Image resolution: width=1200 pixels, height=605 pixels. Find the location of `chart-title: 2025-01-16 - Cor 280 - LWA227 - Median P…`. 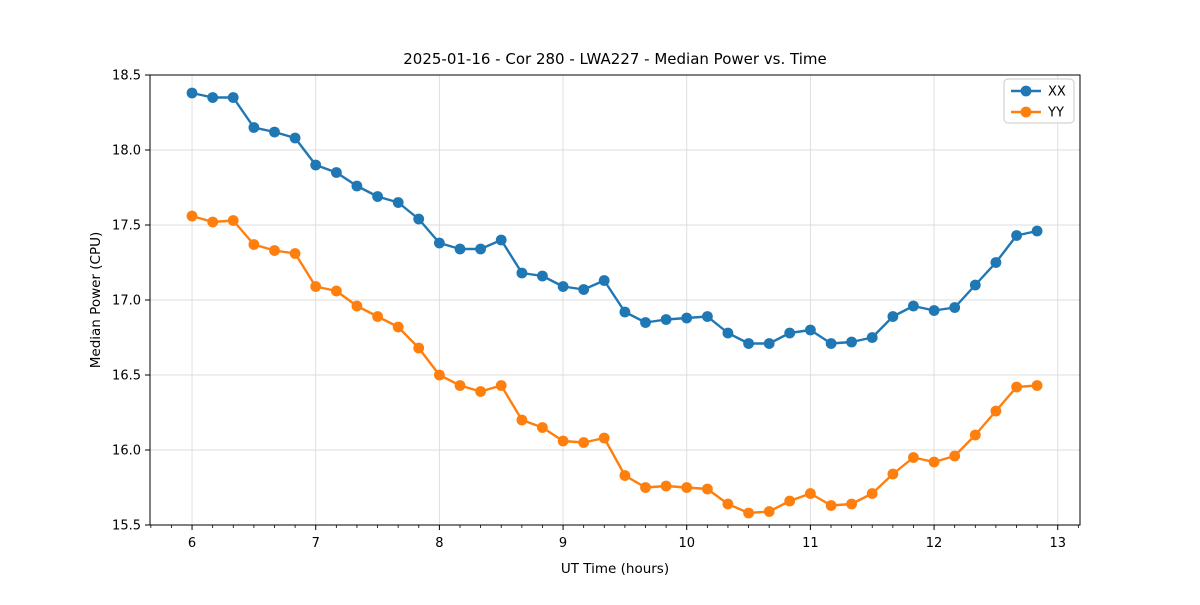

chart-title: 2025-01-16 - Cor 280 - LWA227 - Median P… is located at coordinates (615, 59).